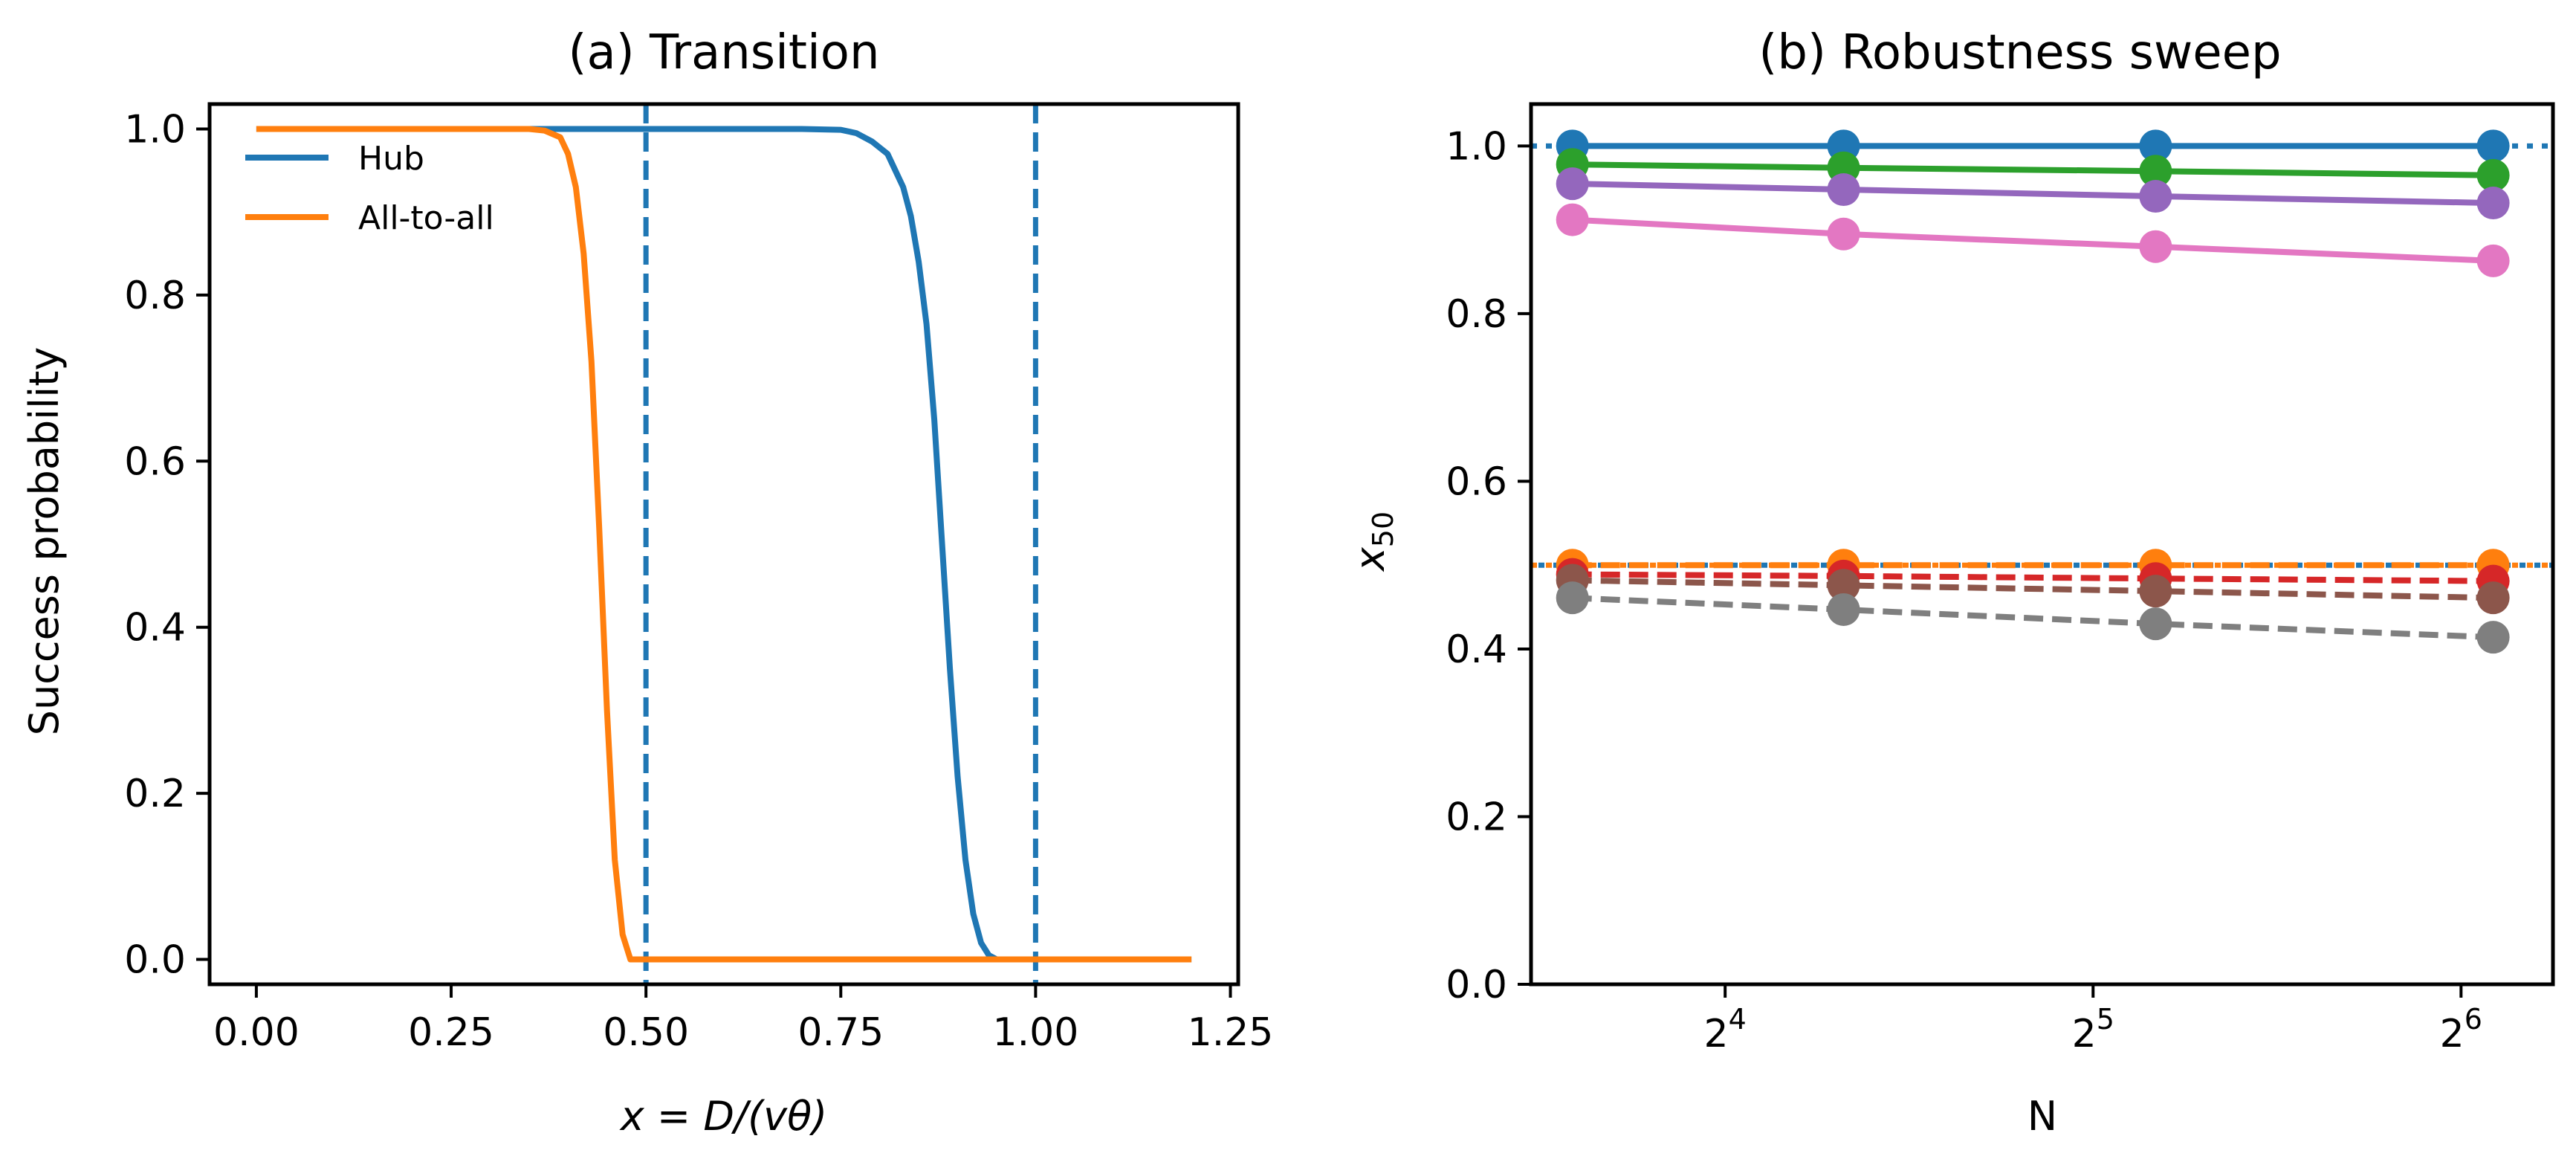 Image resolution: width=2576 pixels, height=1159 pixels. Describe the element at coordinates (841, 544) in the screenshot. I see `transition-vlines` at that location.